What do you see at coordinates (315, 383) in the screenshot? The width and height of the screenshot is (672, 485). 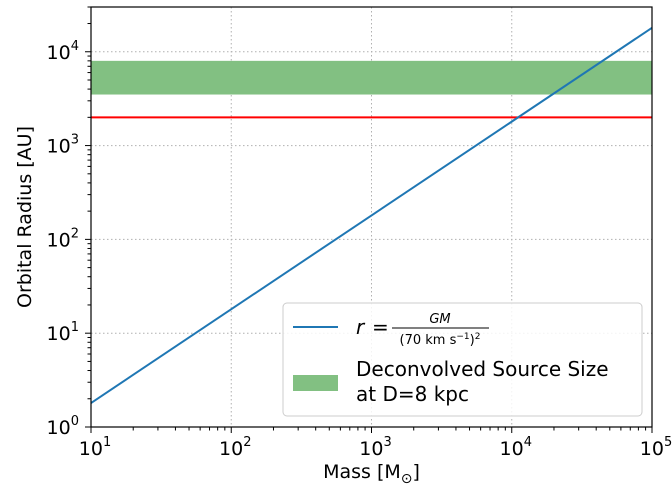 I see `legend-band-swatch` at bounding box center [315, 383].